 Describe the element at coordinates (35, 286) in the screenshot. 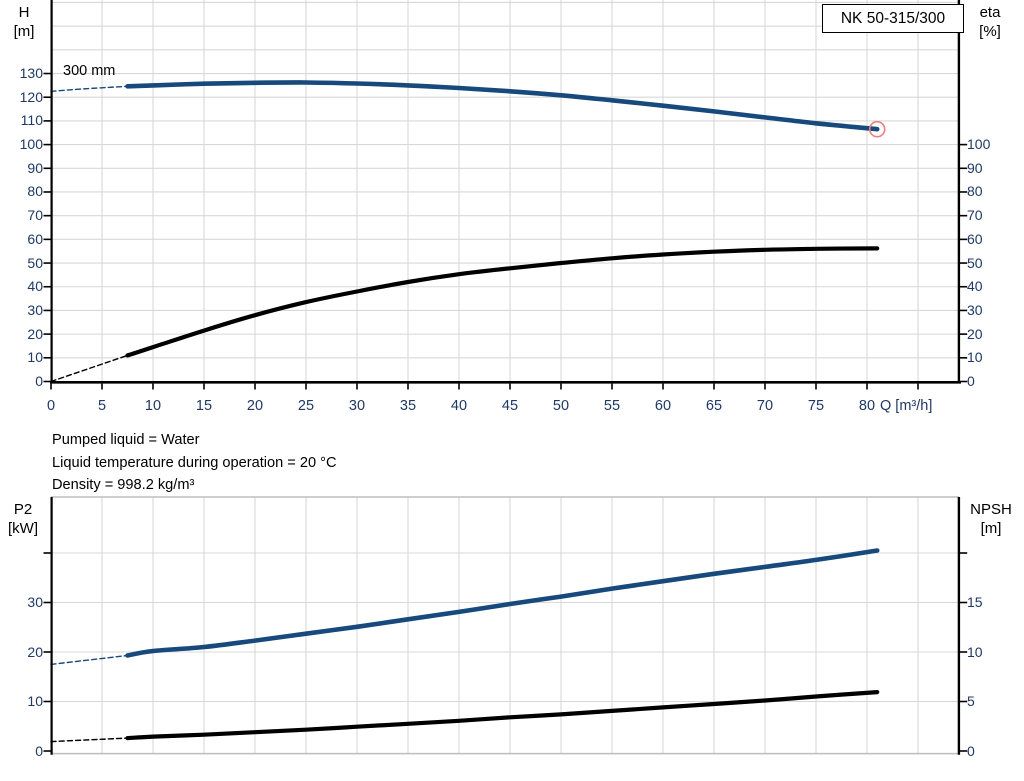

I see `y-left-tick-label: 40` at that location.